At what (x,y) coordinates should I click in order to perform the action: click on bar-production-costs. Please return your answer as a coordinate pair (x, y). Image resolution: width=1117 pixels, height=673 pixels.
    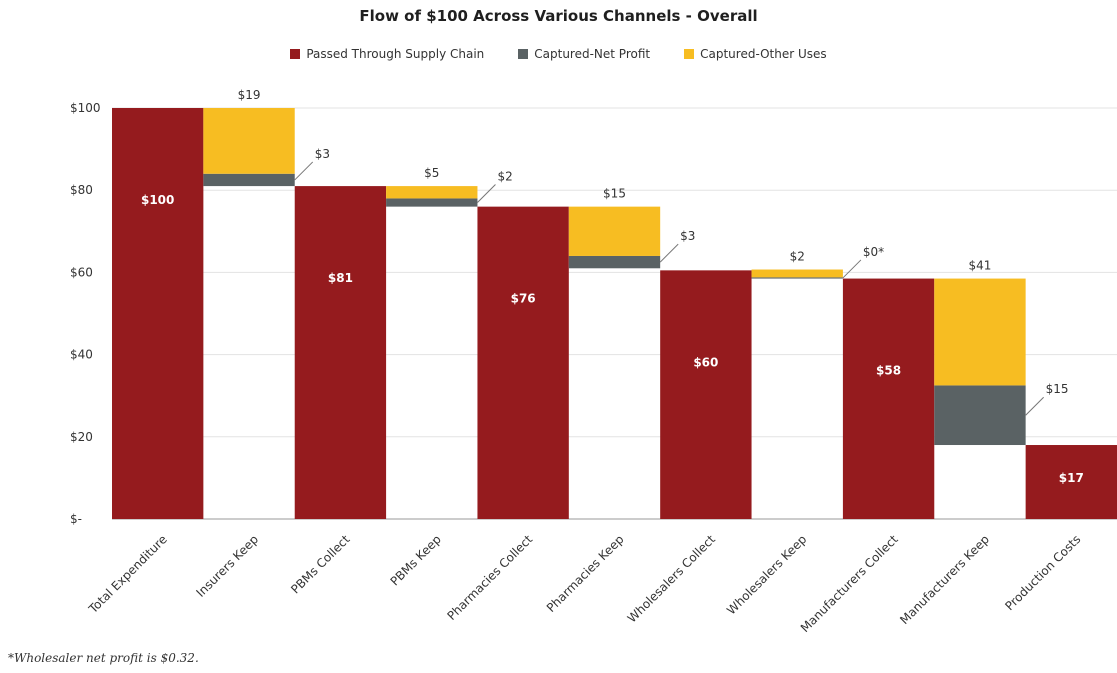
    Looking at the image, I should click on (1071, 482).